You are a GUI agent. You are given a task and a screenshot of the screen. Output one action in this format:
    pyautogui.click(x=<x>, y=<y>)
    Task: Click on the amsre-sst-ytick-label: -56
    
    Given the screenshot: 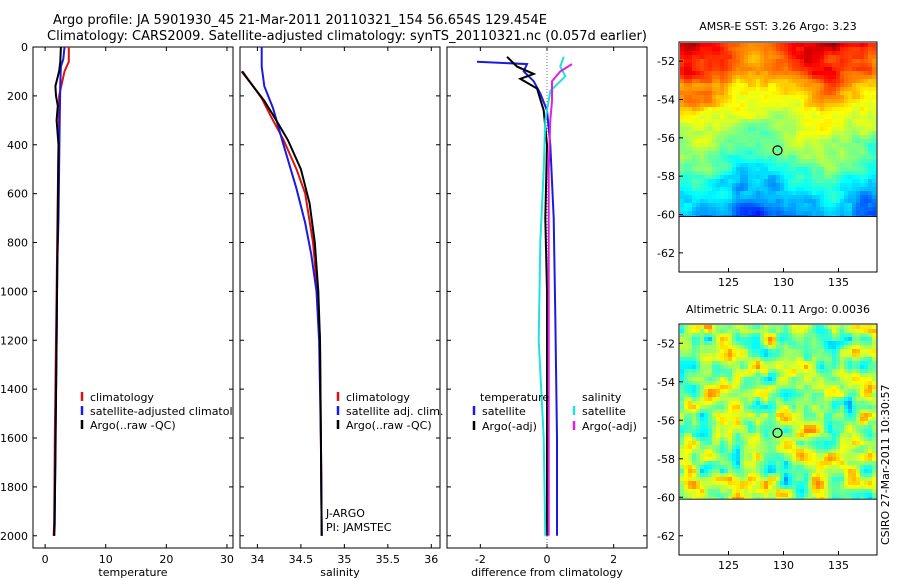 What is the action you would take?
    pyautogui.click(x=666, y=138)
    